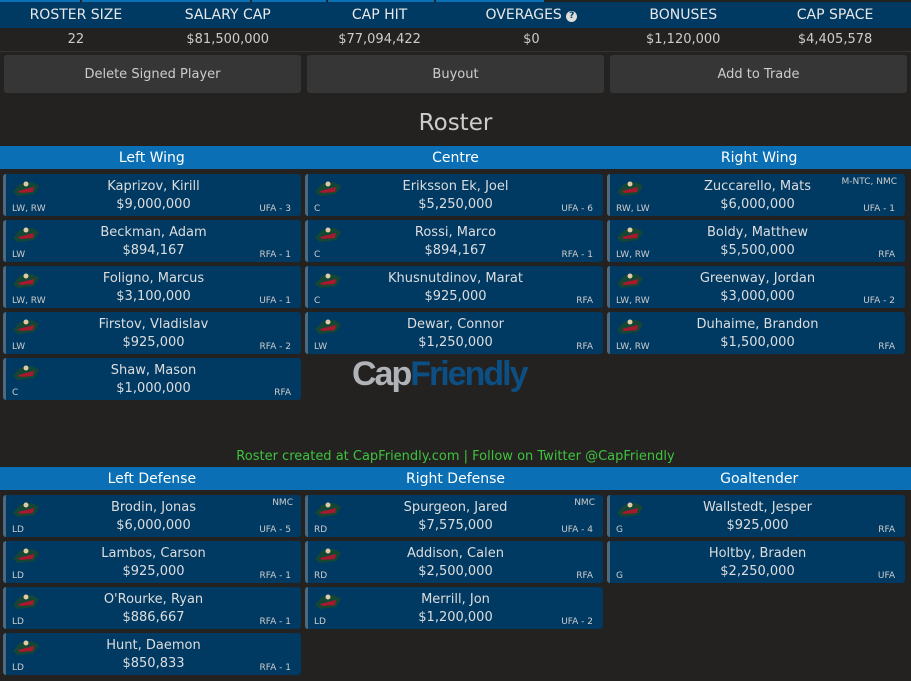 This screenshot has height=681, width=911. What do you see at coordinates (153, 250) in the screenshot?
I see `player-salary: $894,167` at bounding box center [153, 250].